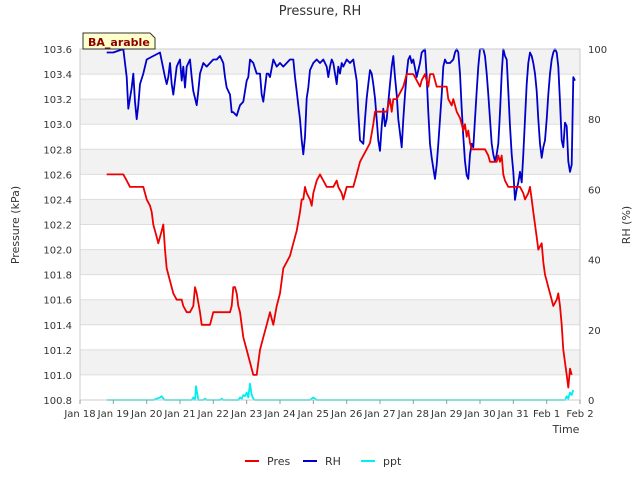 Image resolution: width=640 pixels, height=480 pixels. Describe the element at coordinates (57, 376) in the screenshot. I see `left-tick-label: 101.0` at that location.